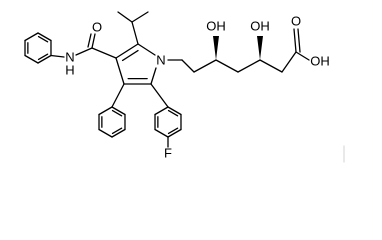 Image resolution: width=382 pixels, height=240 pixels. I want to click on atom-label: H, so click(69, 69).